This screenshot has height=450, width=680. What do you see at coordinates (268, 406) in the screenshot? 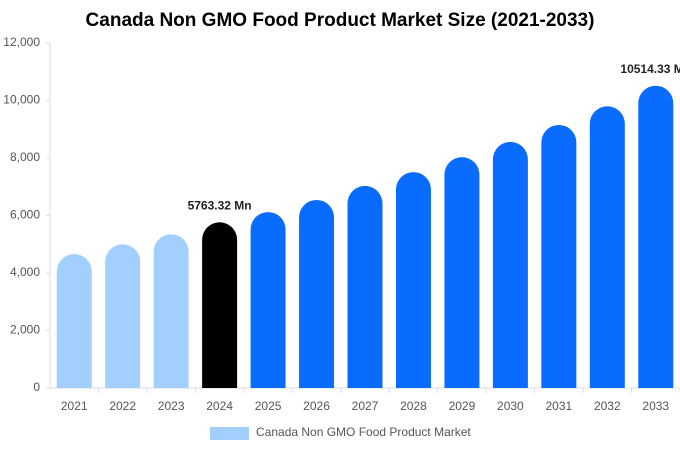
I see `x-tick-label: 2025` at bounding box center [268, 406].